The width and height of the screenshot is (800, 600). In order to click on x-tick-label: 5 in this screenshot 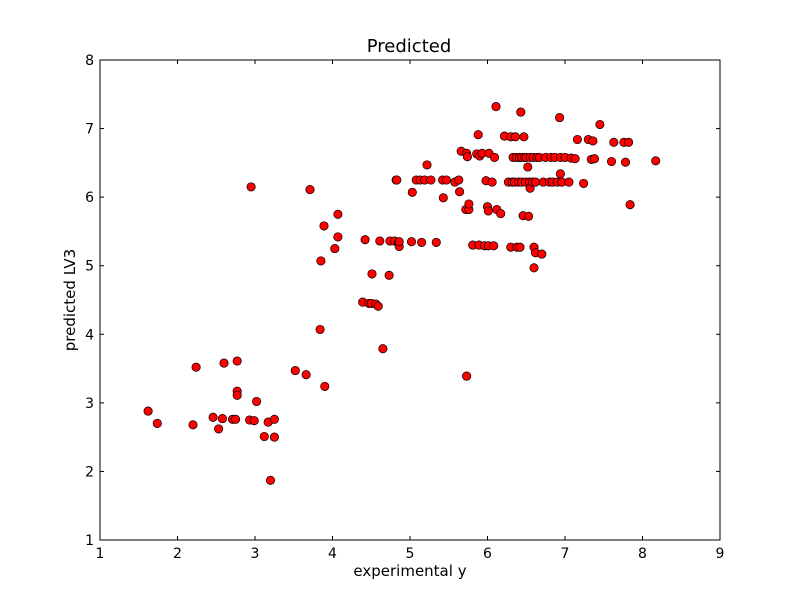, I will do `click(410, 554)`.